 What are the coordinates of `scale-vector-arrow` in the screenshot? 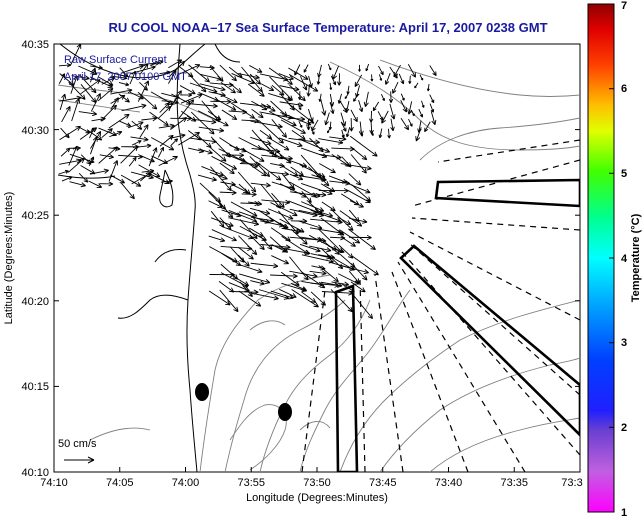 It's located at (79, 460).